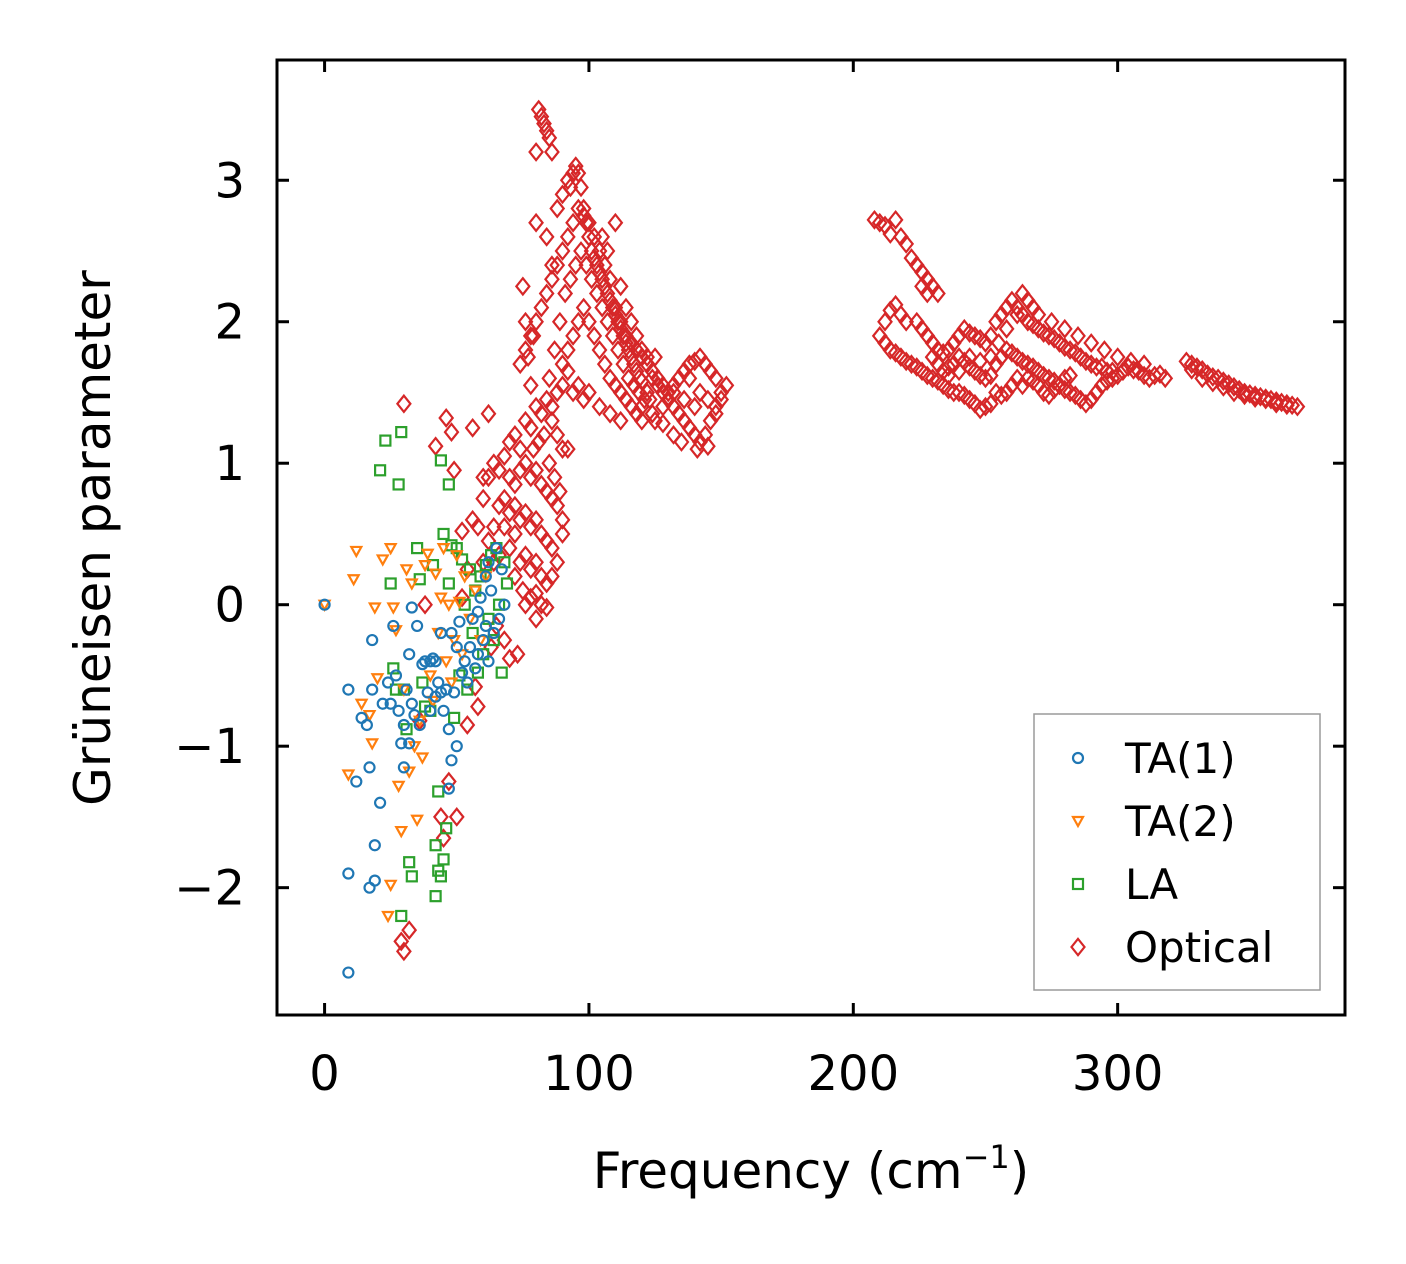  I want to click on x-tick-label: 300, so click(1118, 1074).